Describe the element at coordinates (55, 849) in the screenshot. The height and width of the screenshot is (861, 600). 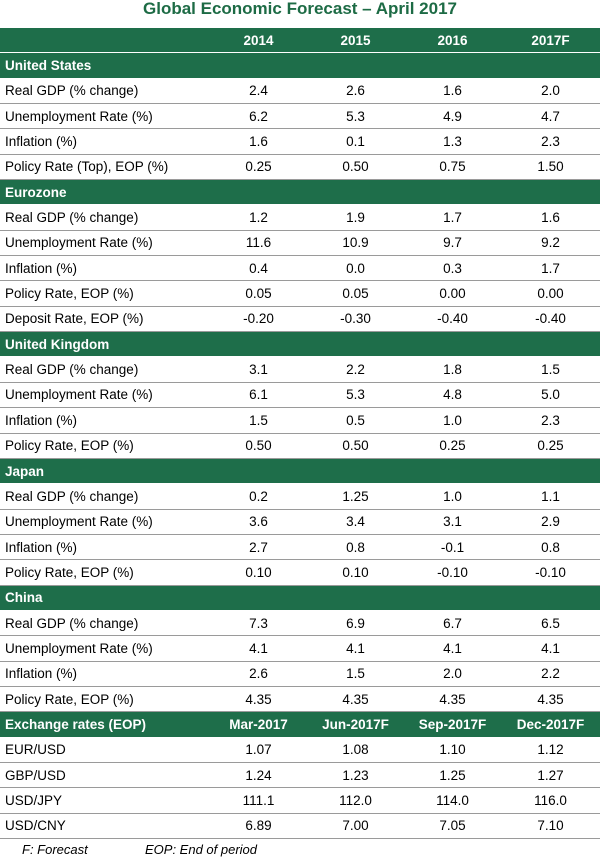
I see `forecast-note: F: Forecast` at that location.